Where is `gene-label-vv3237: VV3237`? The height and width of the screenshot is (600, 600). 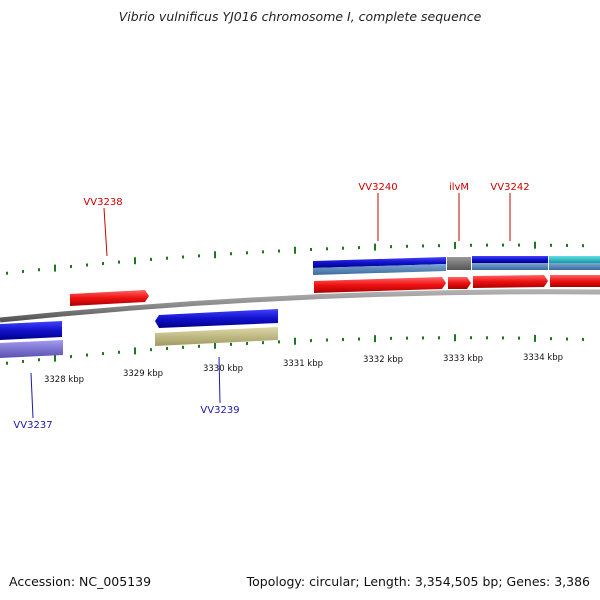 gene-label-vv3237: VV3237 is located at coordinates (32, 425).